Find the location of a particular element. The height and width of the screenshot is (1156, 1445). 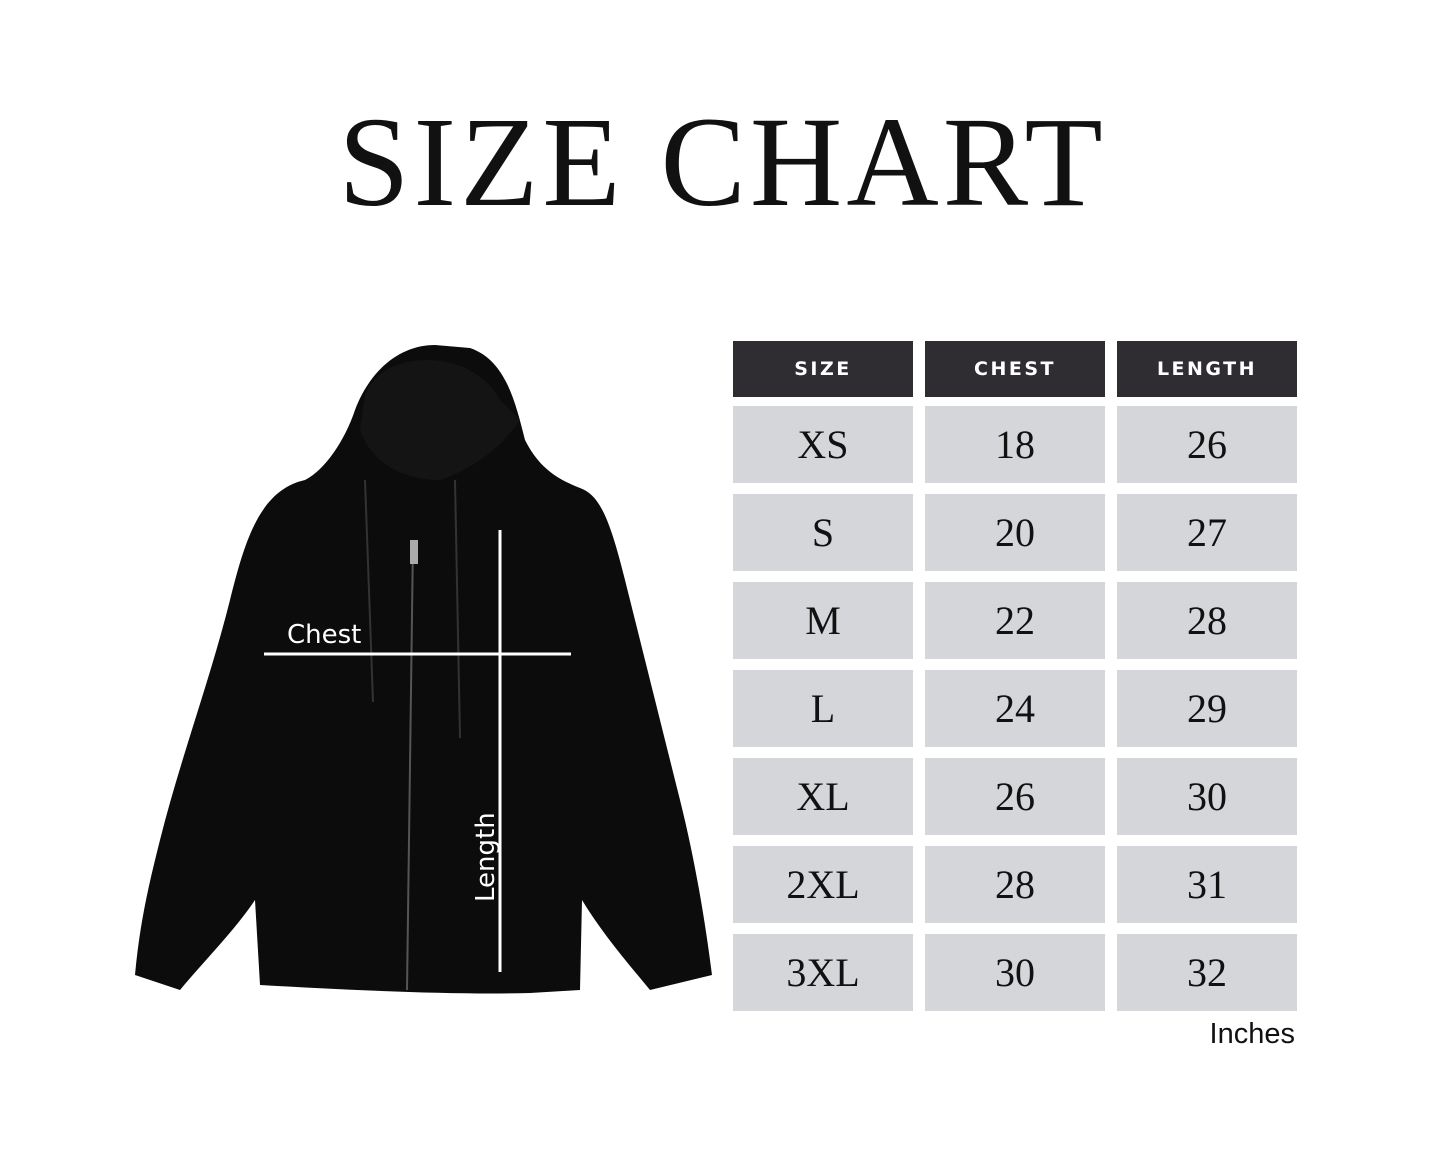

chest-label: Chest is located at coordinates (324, 635).